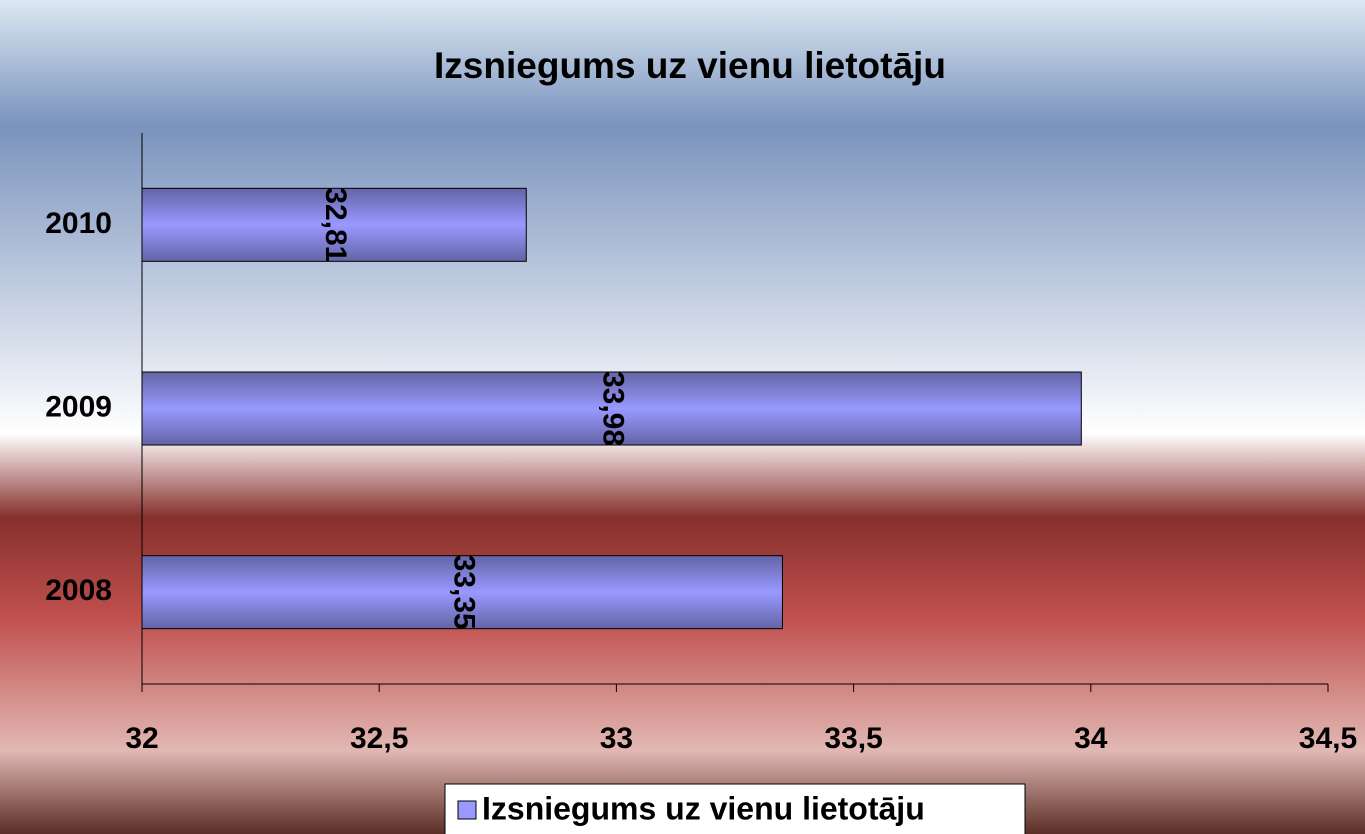  I want to click on data-label: 33,35, so click(463, 592).